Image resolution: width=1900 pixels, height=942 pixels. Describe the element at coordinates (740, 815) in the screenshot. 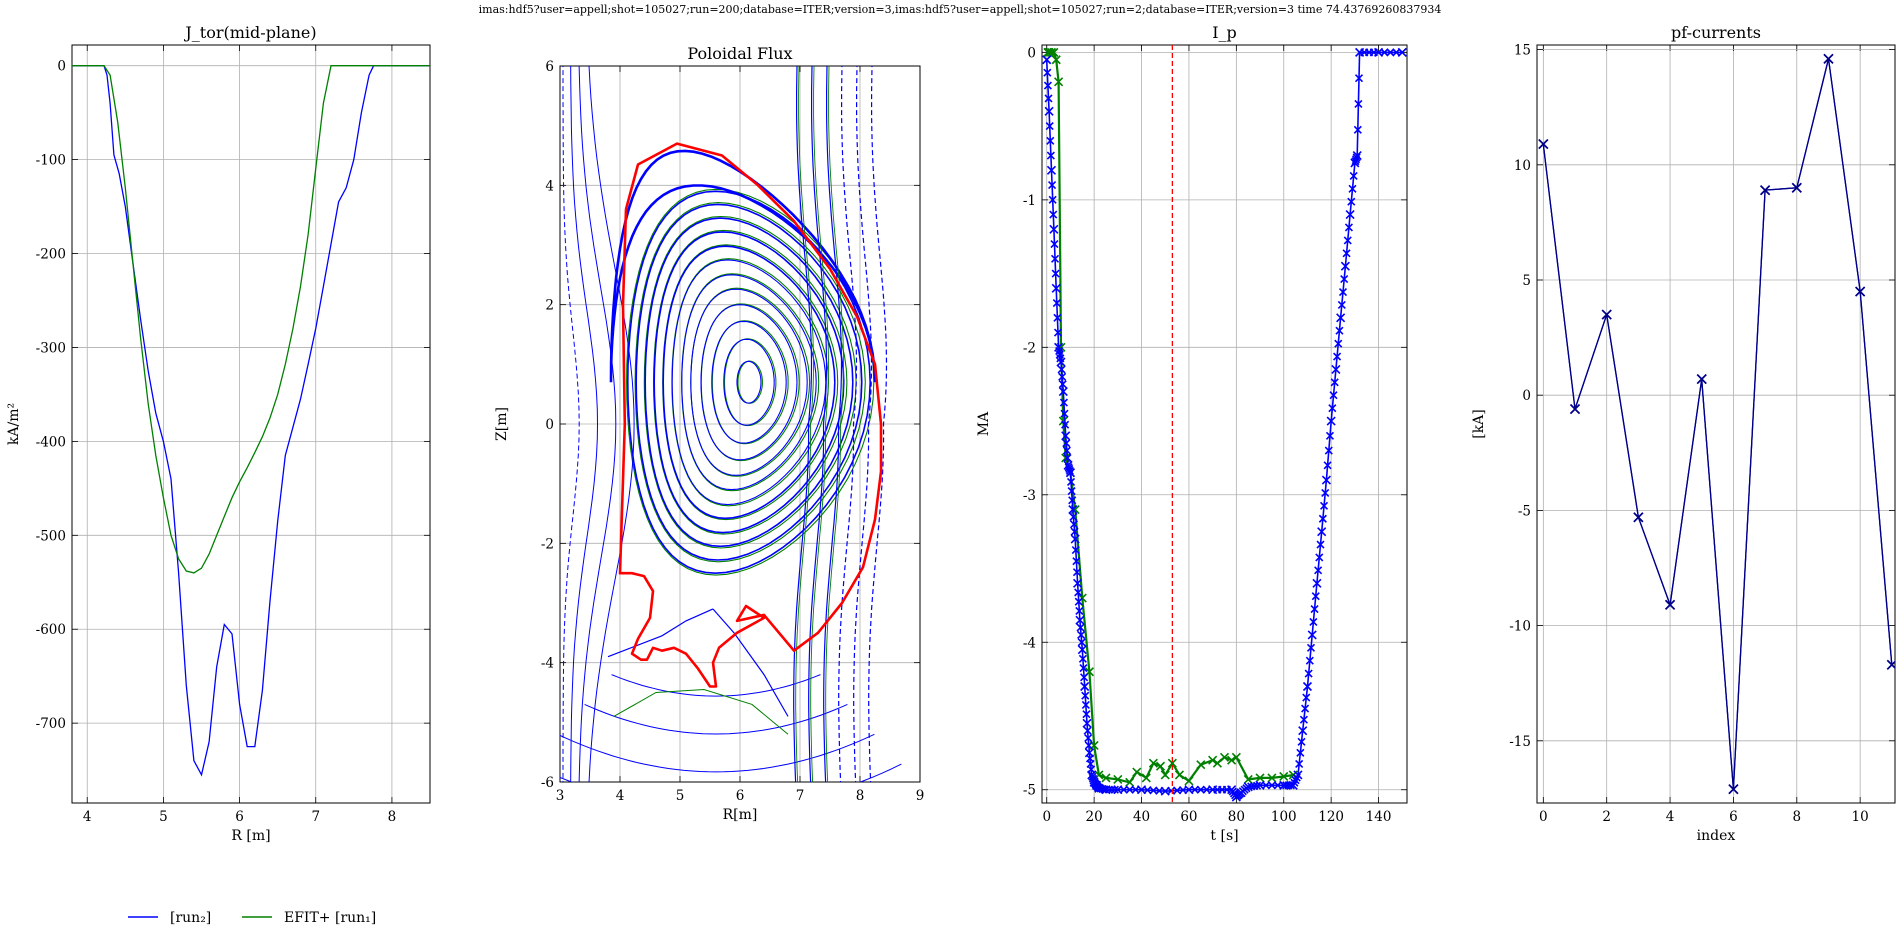

I see `x-axis-label: R[m]` at that location.